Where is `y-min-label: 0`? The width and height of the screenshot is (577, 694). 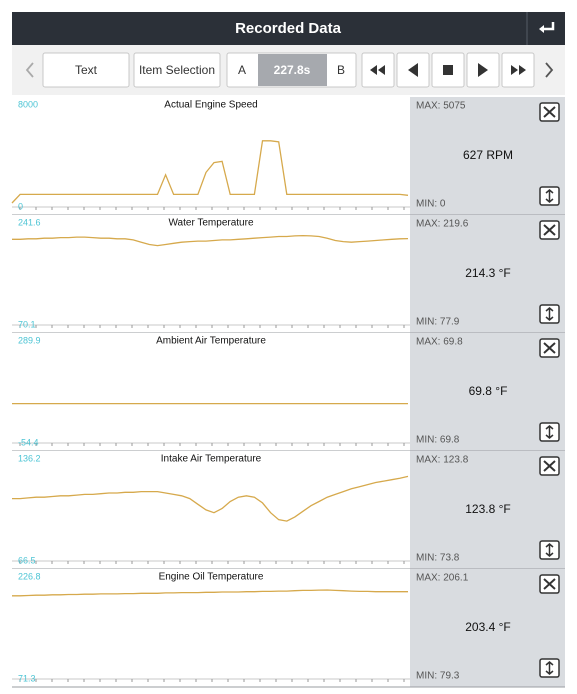 y-min-label: 0 is located at coordinates (20, 206).